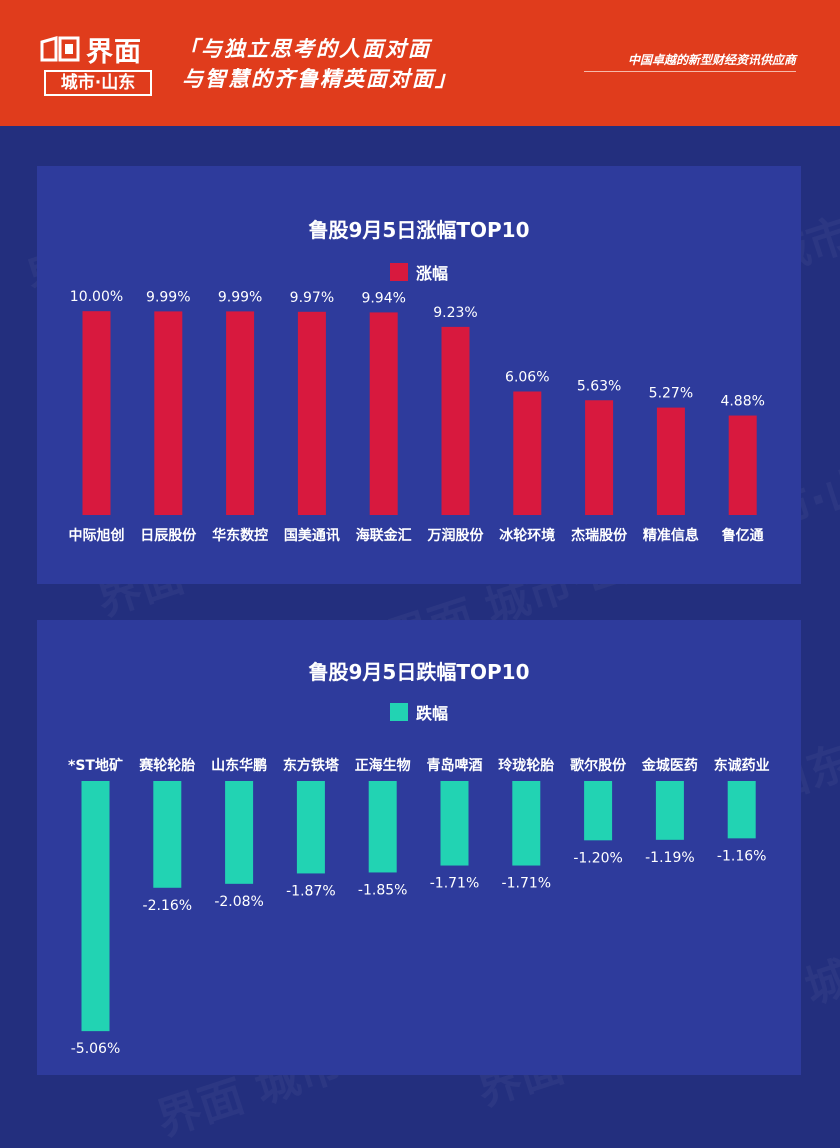 The height and width of the screenshot is (1148, 840). Describe the element at coordinates (527, 377) in the screenshot. I see `gain-value-label: 6.06%` at that location.